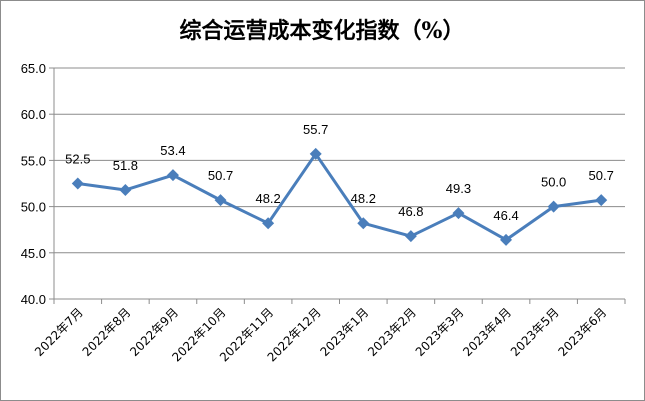  What do you see at coordinates (125, 165) in the screenshot?
I see `data-label: 51.8` at bounding box center [125, 165].